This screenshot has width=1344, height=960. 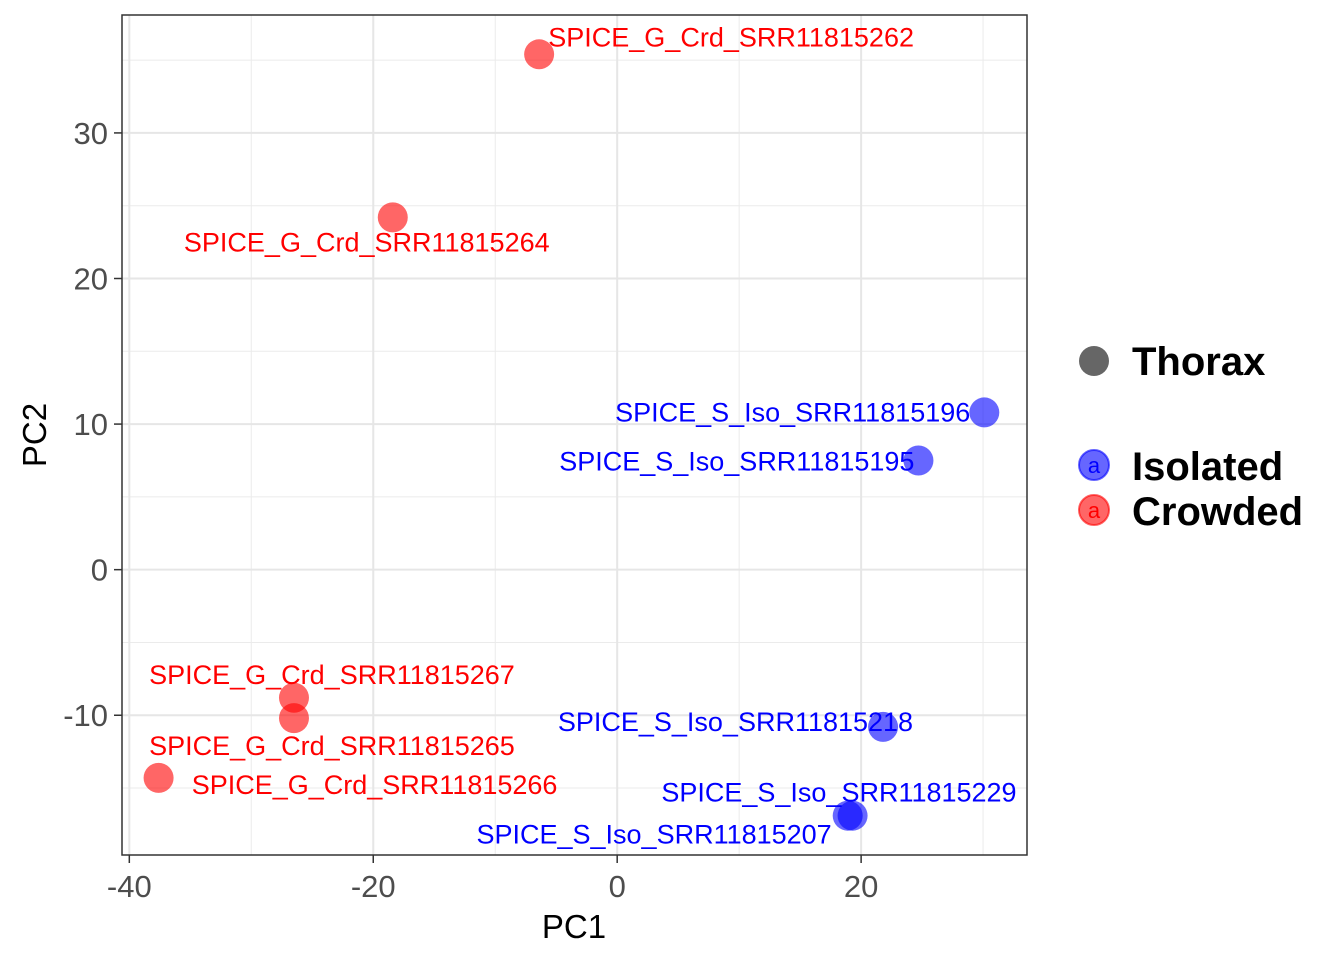 What do you see at coordinates (373, 886) in the screenshot?
I see `x-tick-label: -20` at bounding box center [373, 886].